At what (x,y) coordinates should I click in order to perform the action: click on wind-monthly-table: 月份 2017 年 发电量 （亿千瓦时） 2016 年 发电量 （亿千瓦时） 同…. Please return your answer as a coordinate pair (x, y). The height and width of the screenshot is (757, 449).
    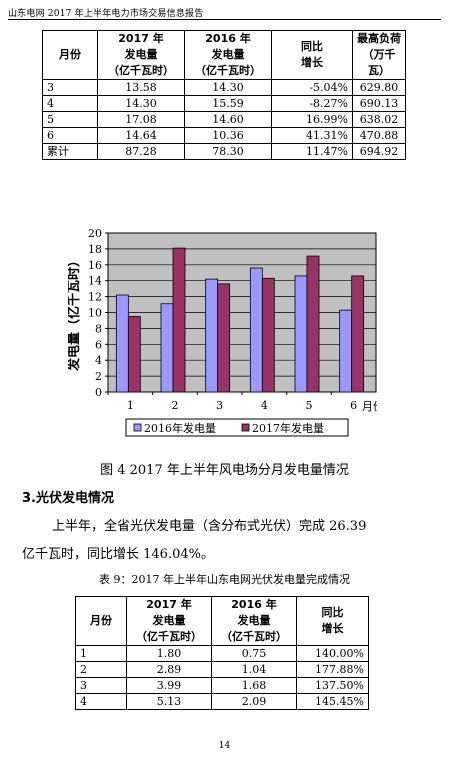
    Looking at the image, I should click on (224, 95).